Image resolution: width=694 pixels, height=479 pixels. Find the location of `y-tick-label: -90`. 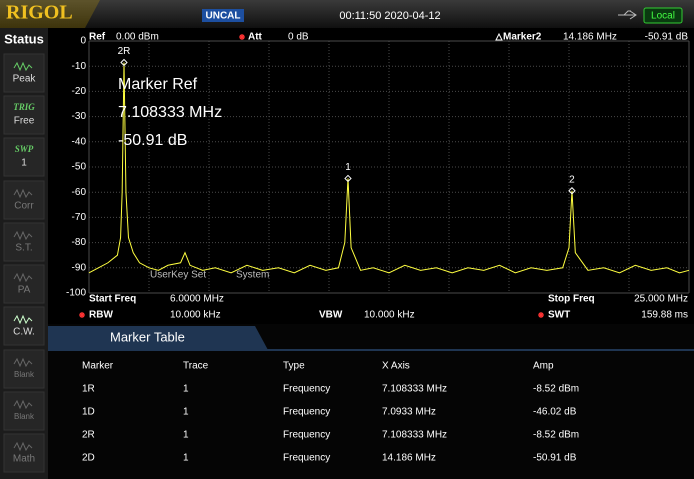

y-tick-label: -90 is located at coordinates (79, 267).